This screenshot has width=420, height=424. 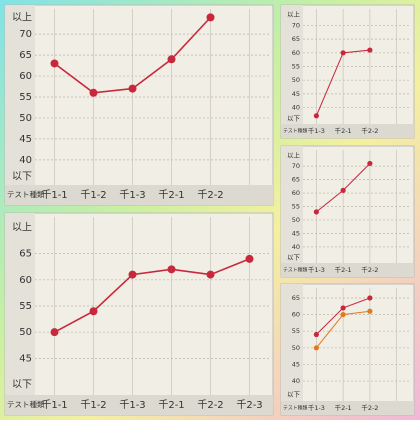 What do you see at coordinates (54, 405) in the screenshot?
I see `x-tick-label: 千1-1` at bounding box center [54, 405].